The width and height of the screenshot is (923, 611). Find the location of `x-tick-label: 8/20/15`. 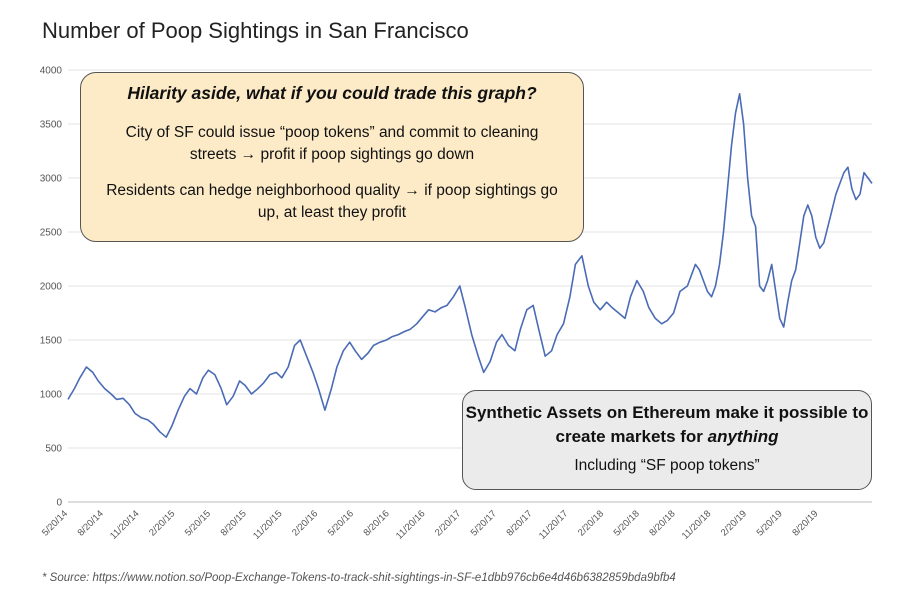

x-tick-label: 8/20/15 is located at coordinates (234, 523).